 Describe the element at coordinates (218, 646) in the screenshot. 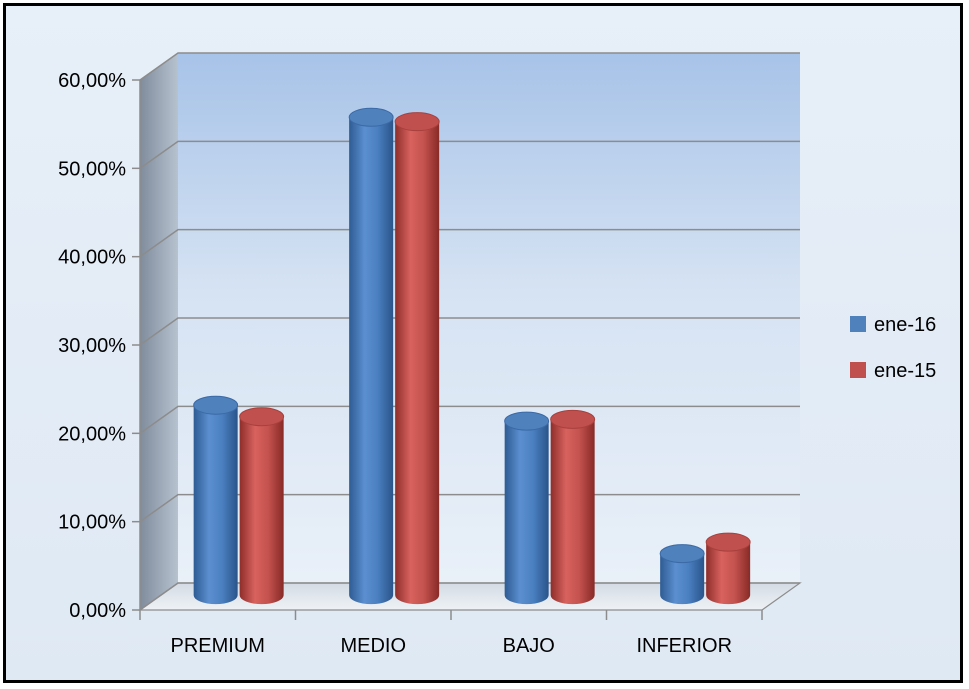

I see `x-category-label: PREMIUM` at that location.